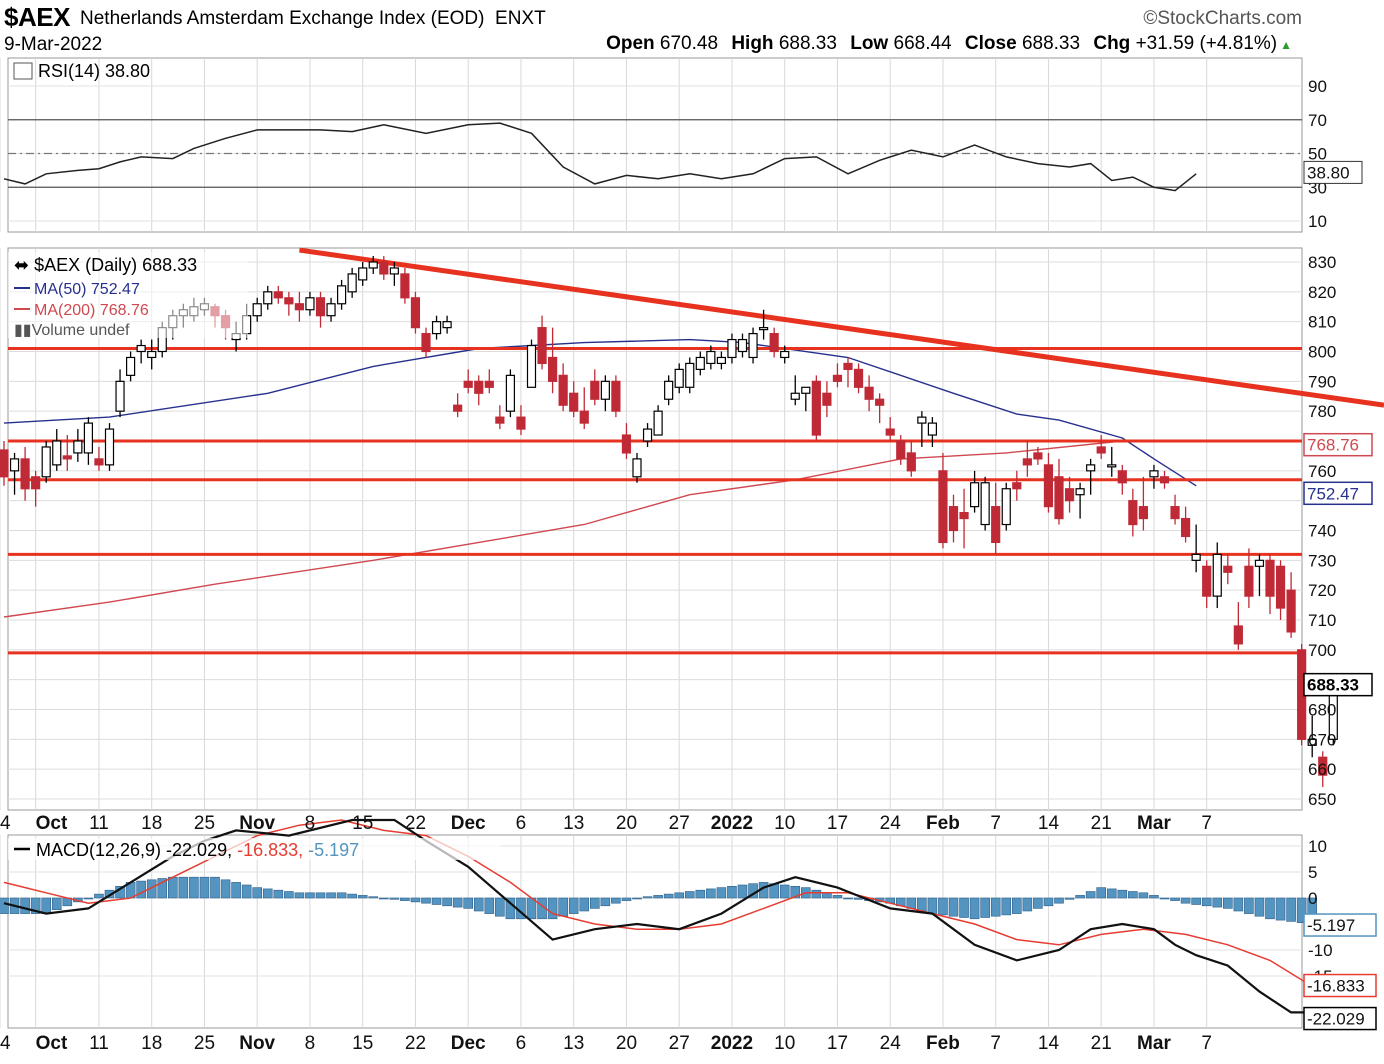 The height and width of the screenshot is (1064, 1384). I want to click on price-tick-label: 660, so click(1322, 769).